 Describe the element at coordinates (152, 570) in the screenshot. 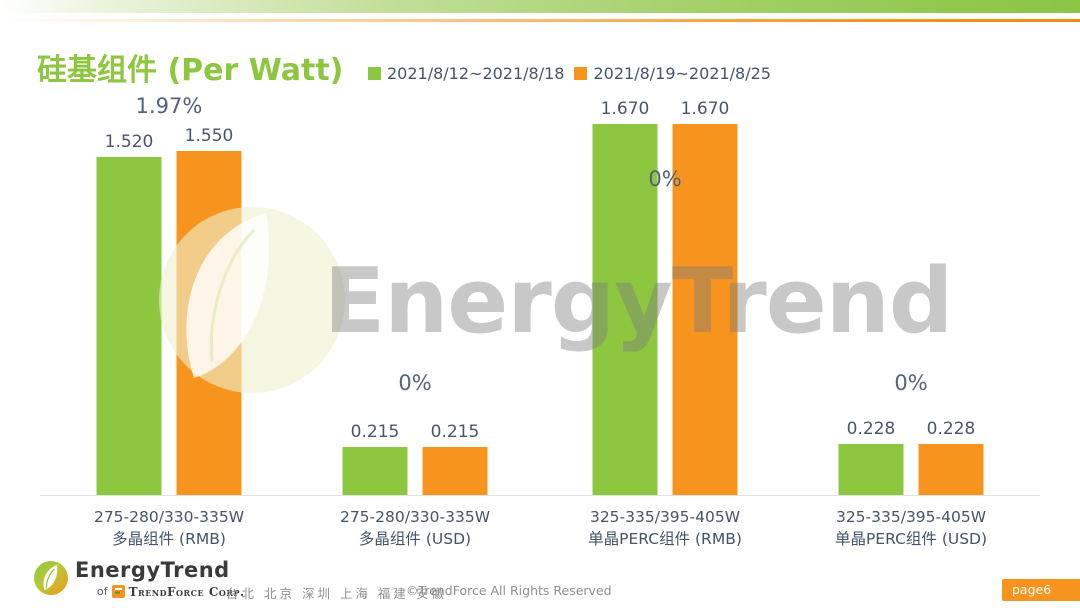

I see `footer-brand-name: EnergyTrend` at that location.